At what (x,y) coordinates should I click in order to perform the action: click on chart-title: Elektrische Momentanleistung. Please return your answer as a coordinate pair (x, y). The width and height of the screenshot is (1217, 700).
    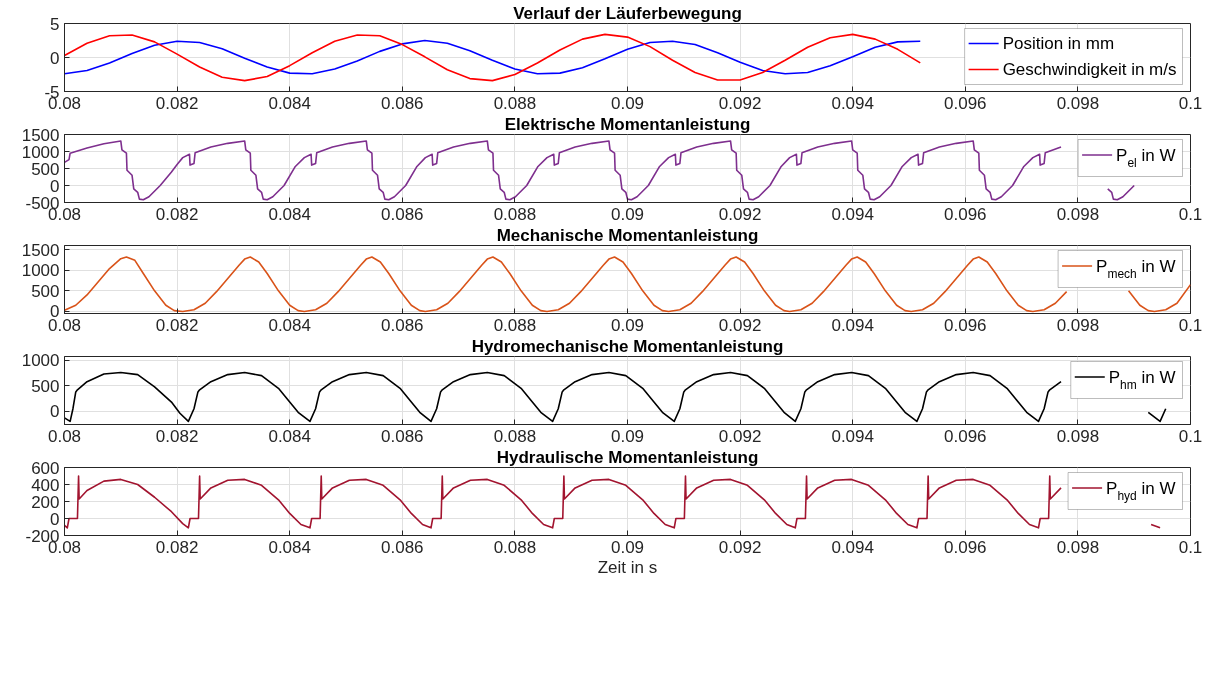
    Looking at the image, I should click on (627, 124).